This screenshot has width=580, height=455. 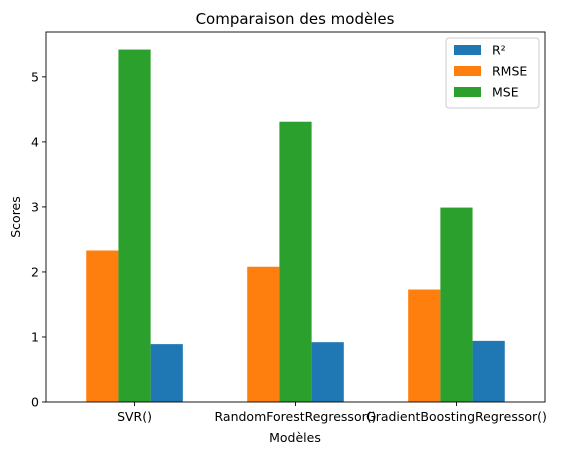 What do you see at coordinates (424, 345) in the screenshot?
I see `bar-rmse-gradientboostingregressor` at bounding box center [424, 345].